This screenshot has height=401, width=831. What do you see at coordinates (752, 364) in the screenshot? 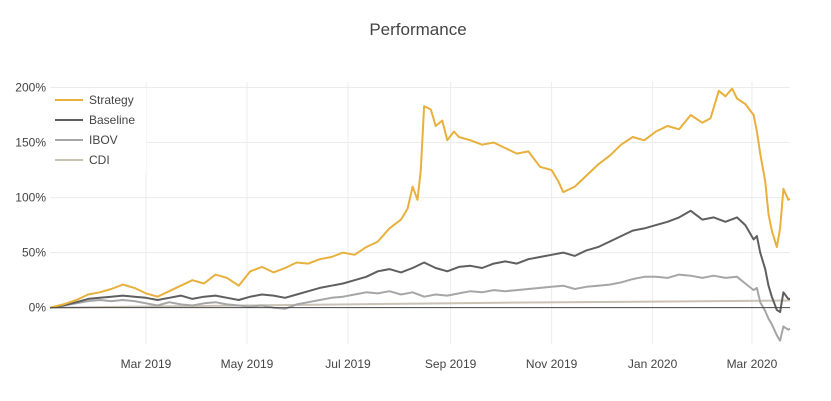
I see `x-tick-label: Mar 2020` at bounding box center [752, 364].